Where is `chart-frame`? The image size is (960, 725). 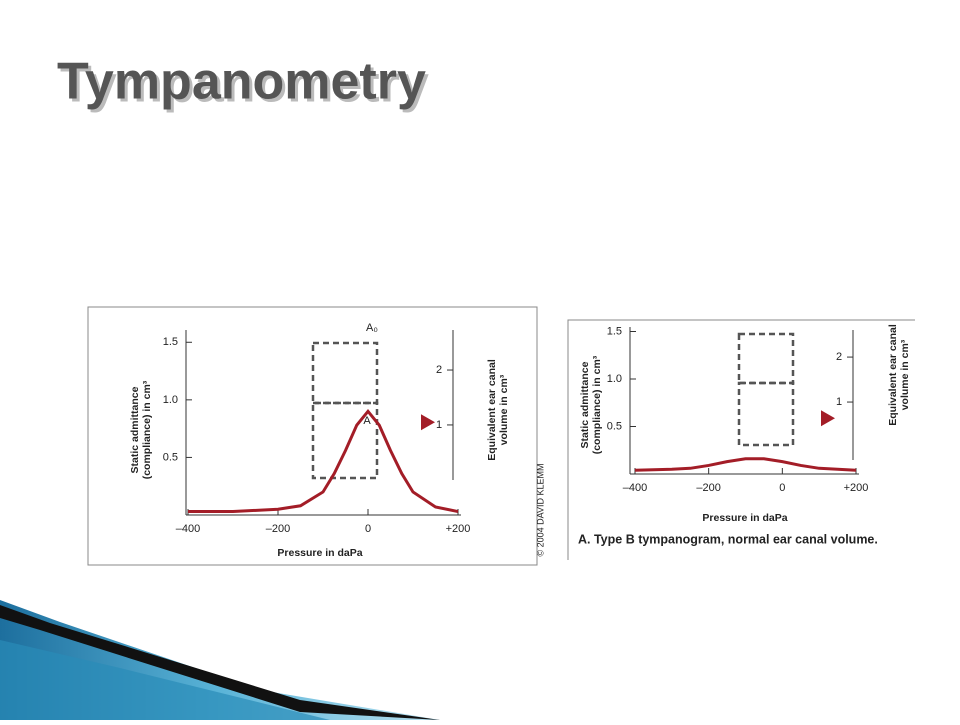 chart-frame is located at coordinates (741, 439).